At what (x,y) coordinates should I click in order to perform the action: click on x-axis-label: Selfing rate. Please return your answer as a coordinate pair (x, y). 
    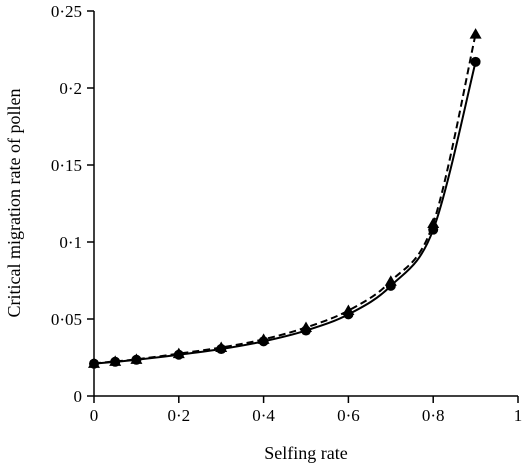
    Looking at the image, I should click on (305, 453).